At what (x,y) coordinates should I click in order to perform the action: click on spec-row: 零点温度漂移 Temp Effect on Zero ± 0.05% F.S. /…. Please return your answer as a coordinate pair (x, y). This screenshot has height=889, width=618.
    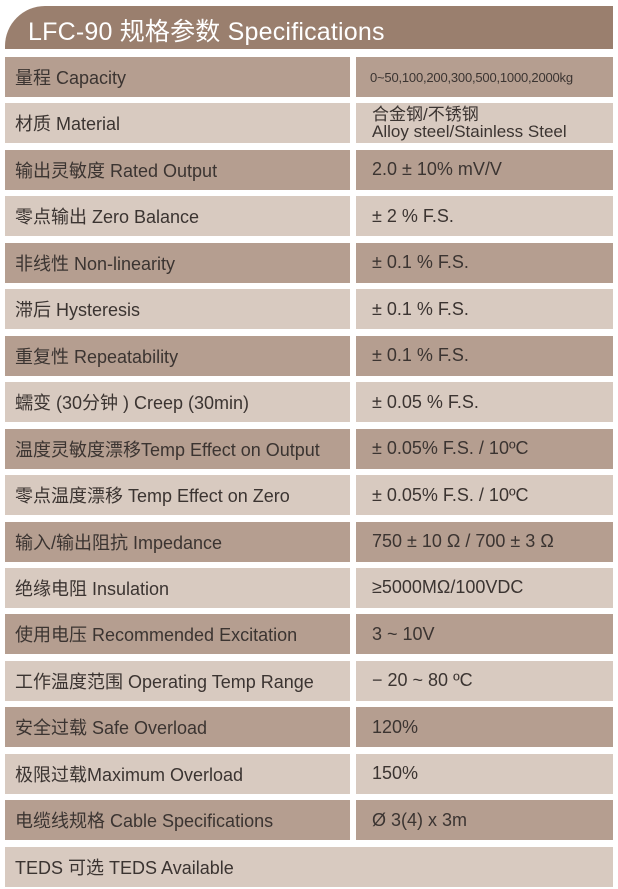
    Looking at the image, I should click on (309, 495).